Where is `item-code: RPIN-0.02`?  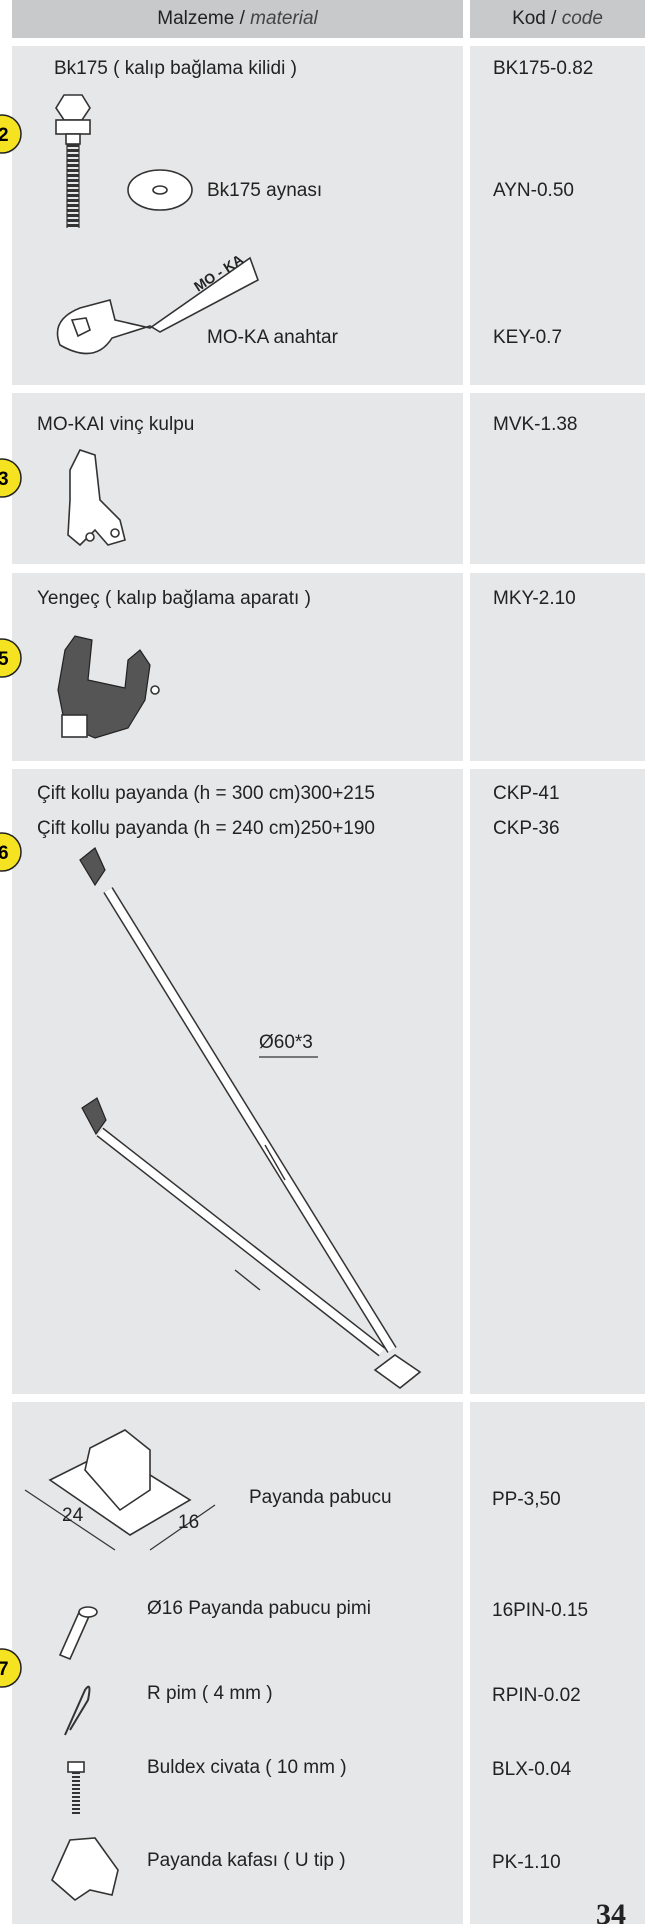
item-code: RPIN-0.02 is located at coordinates (536, 1695).